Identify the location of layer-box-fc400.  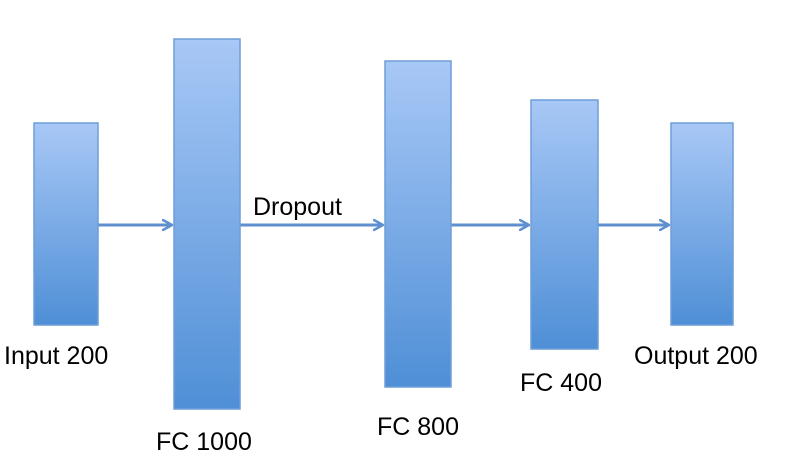
(564, 224).